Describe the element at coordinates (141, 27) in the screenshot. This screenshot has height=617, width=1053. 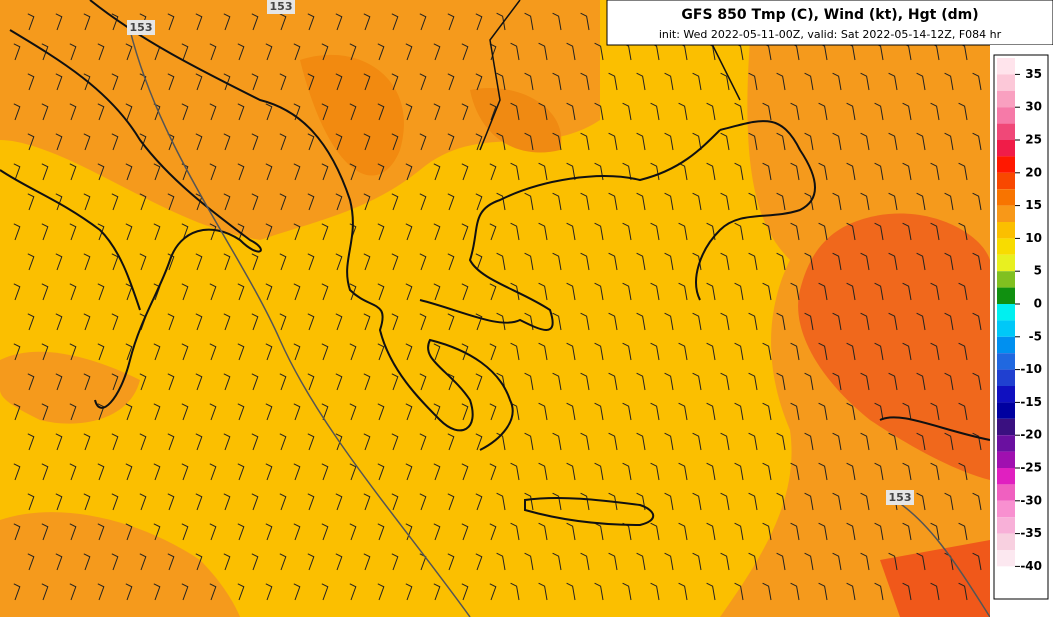
I see `contour-label-bg` at that location.